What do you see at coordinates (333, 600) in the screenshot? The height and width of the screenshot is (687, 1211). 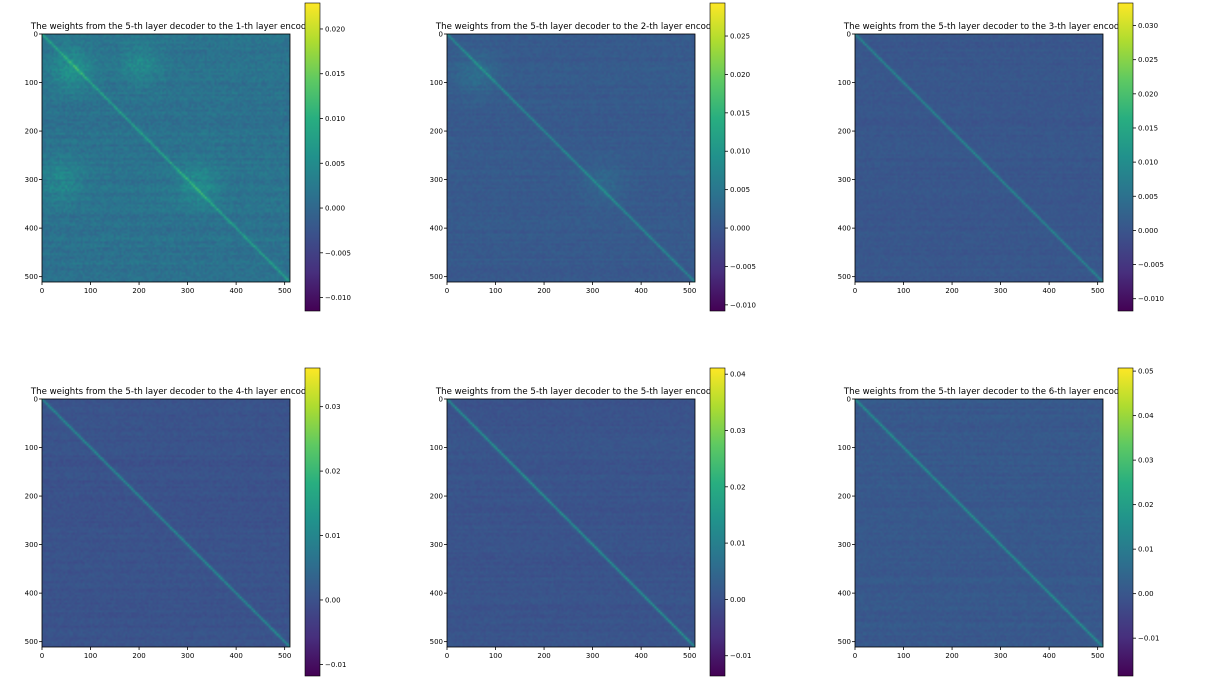 I see `colorbar-tick-label: 0.00` at bounding box center [333, 600].